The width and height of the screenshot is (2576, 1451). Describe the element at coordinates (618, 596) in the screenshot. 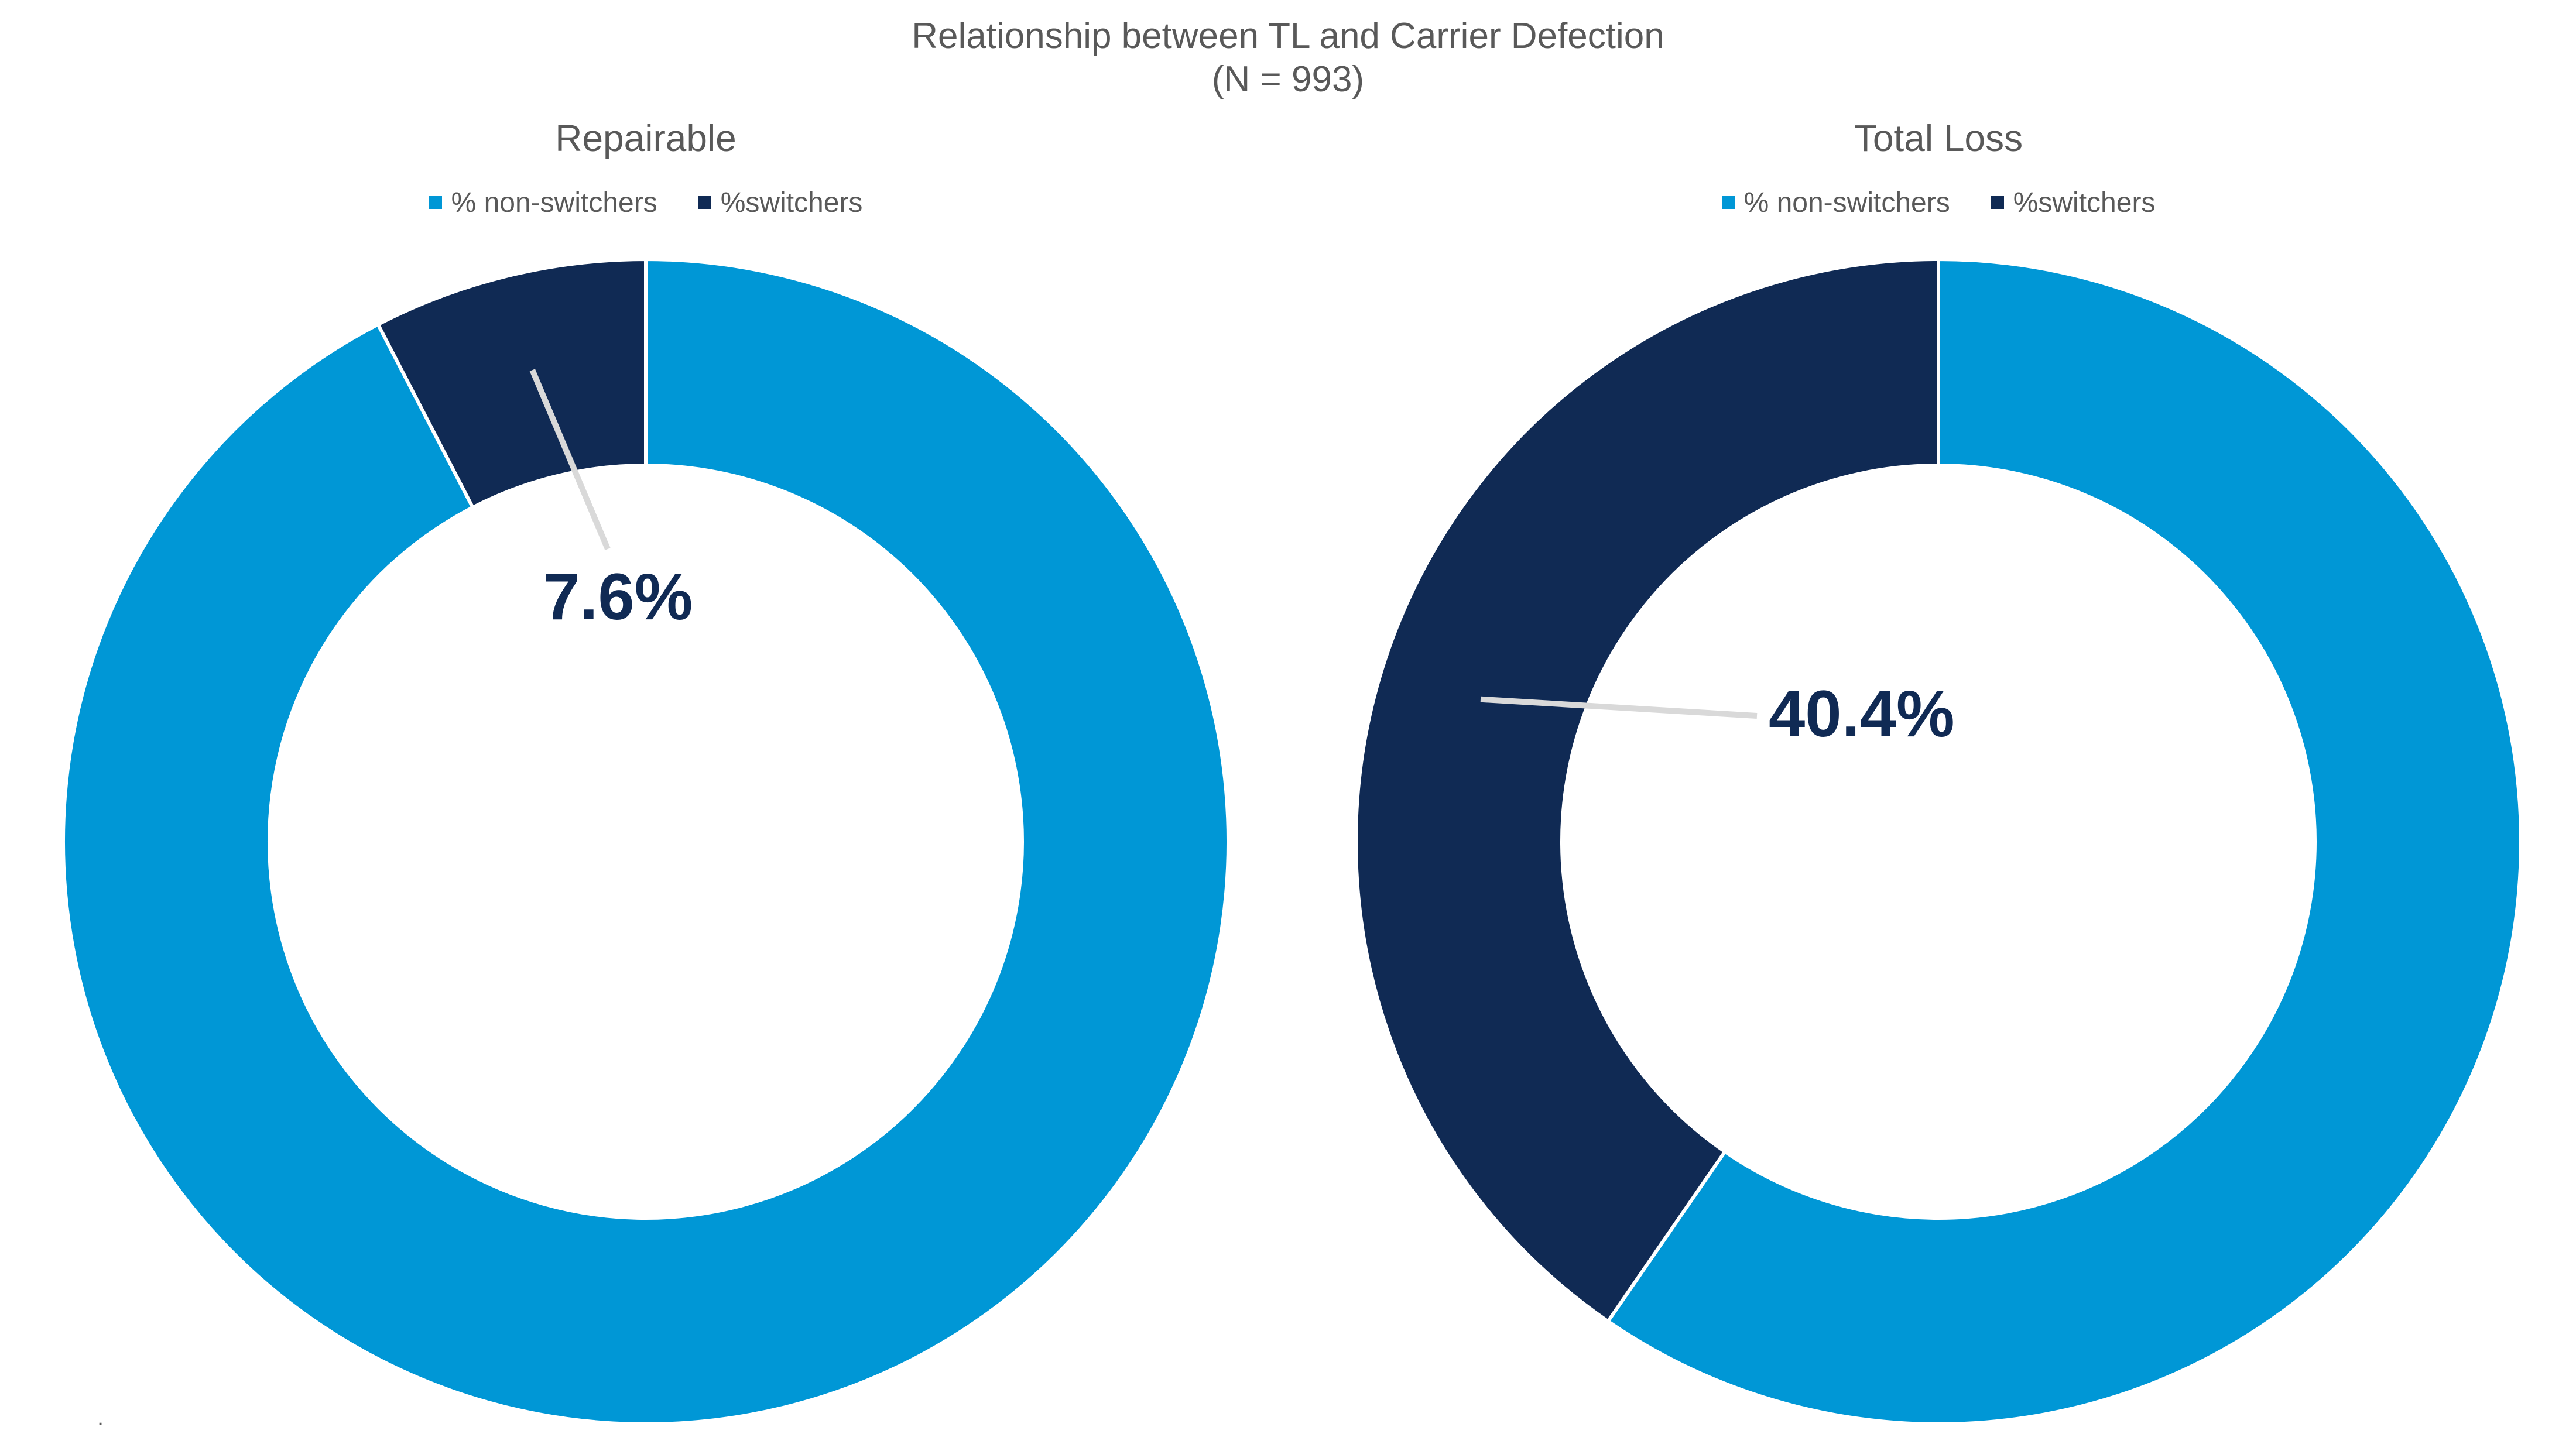

I see `data-label-repairable-switchers: 7.6%` at that location.